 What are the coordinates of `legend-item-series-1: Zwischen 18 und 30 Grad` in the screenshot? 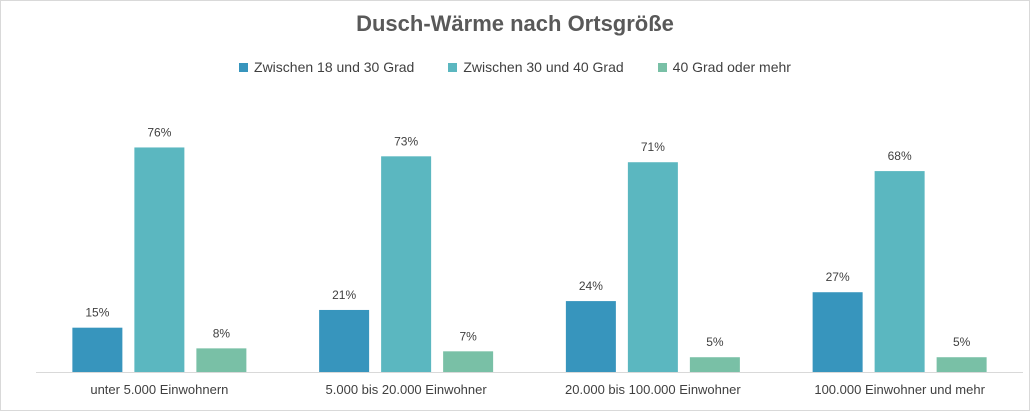 It's located at (326, 67).